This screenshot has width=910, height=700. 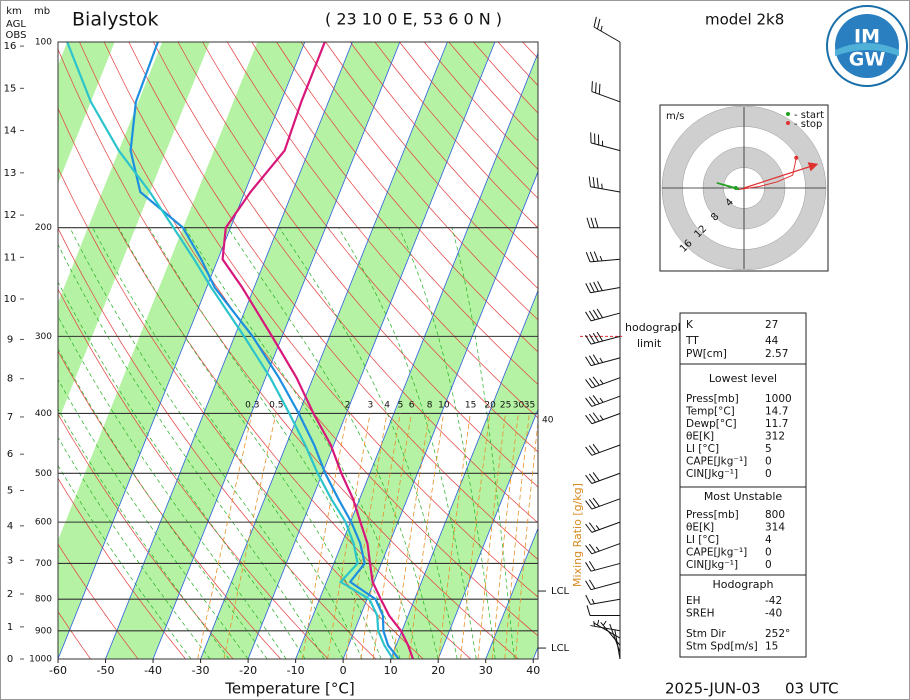 I want to click on table-value: 2.57, so click(x=776, y=354).